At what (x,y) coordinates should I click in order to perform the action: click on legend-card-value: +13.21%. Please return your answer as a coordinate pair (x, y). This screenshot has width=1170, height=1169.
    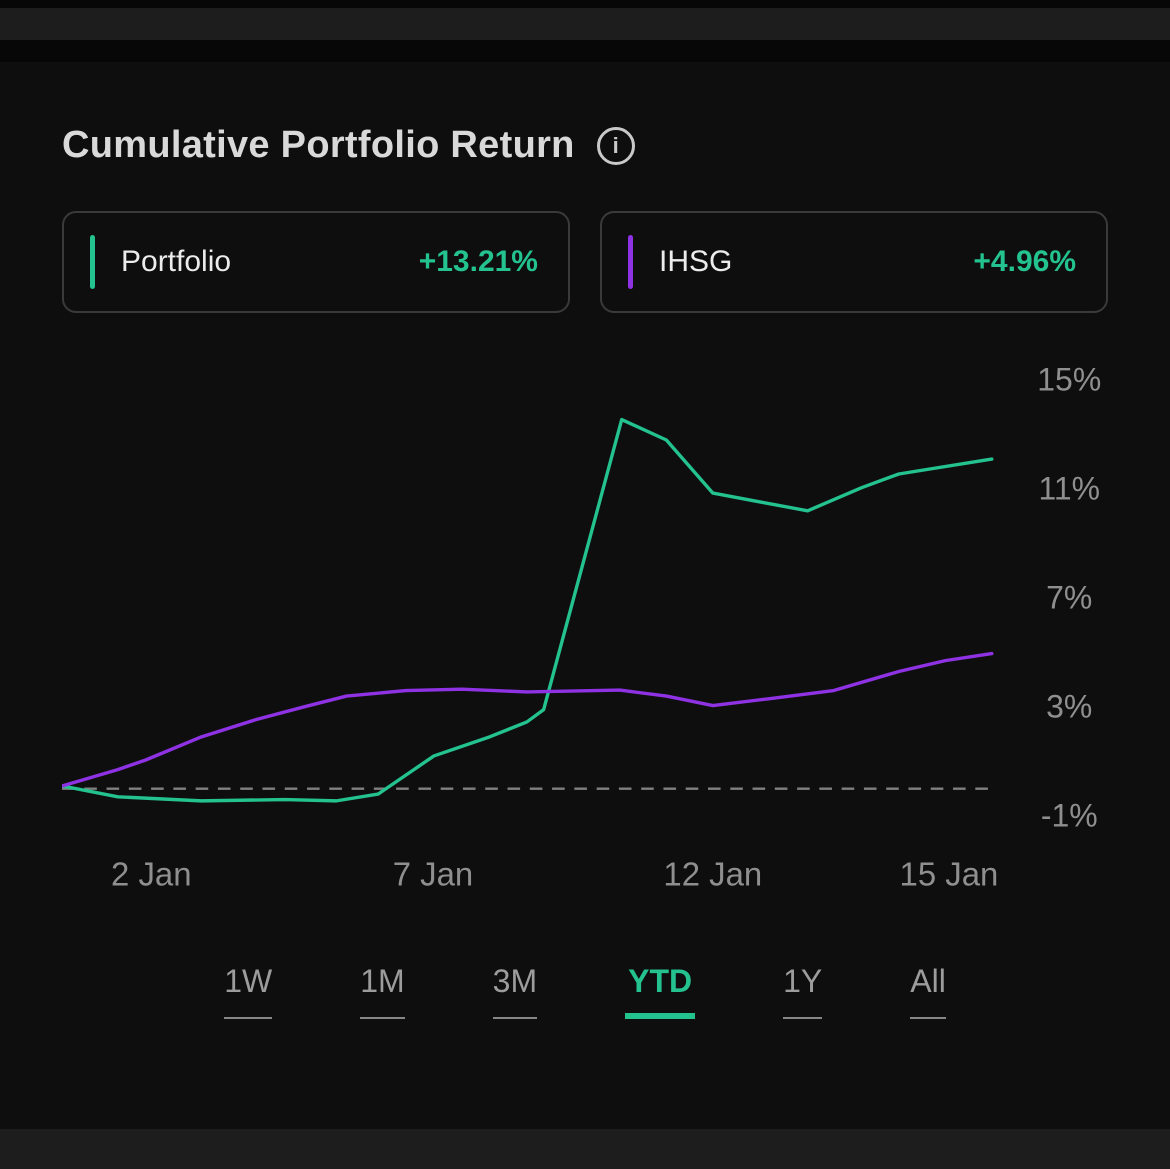
    Looking at the image, I should click on (478, 261).